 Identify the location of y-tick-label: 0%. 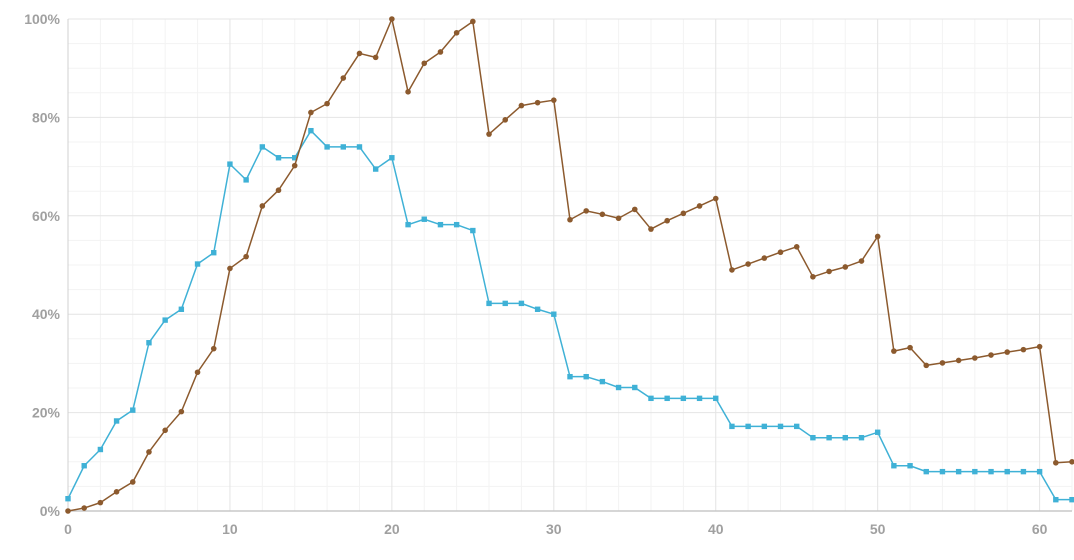
(50, 511).